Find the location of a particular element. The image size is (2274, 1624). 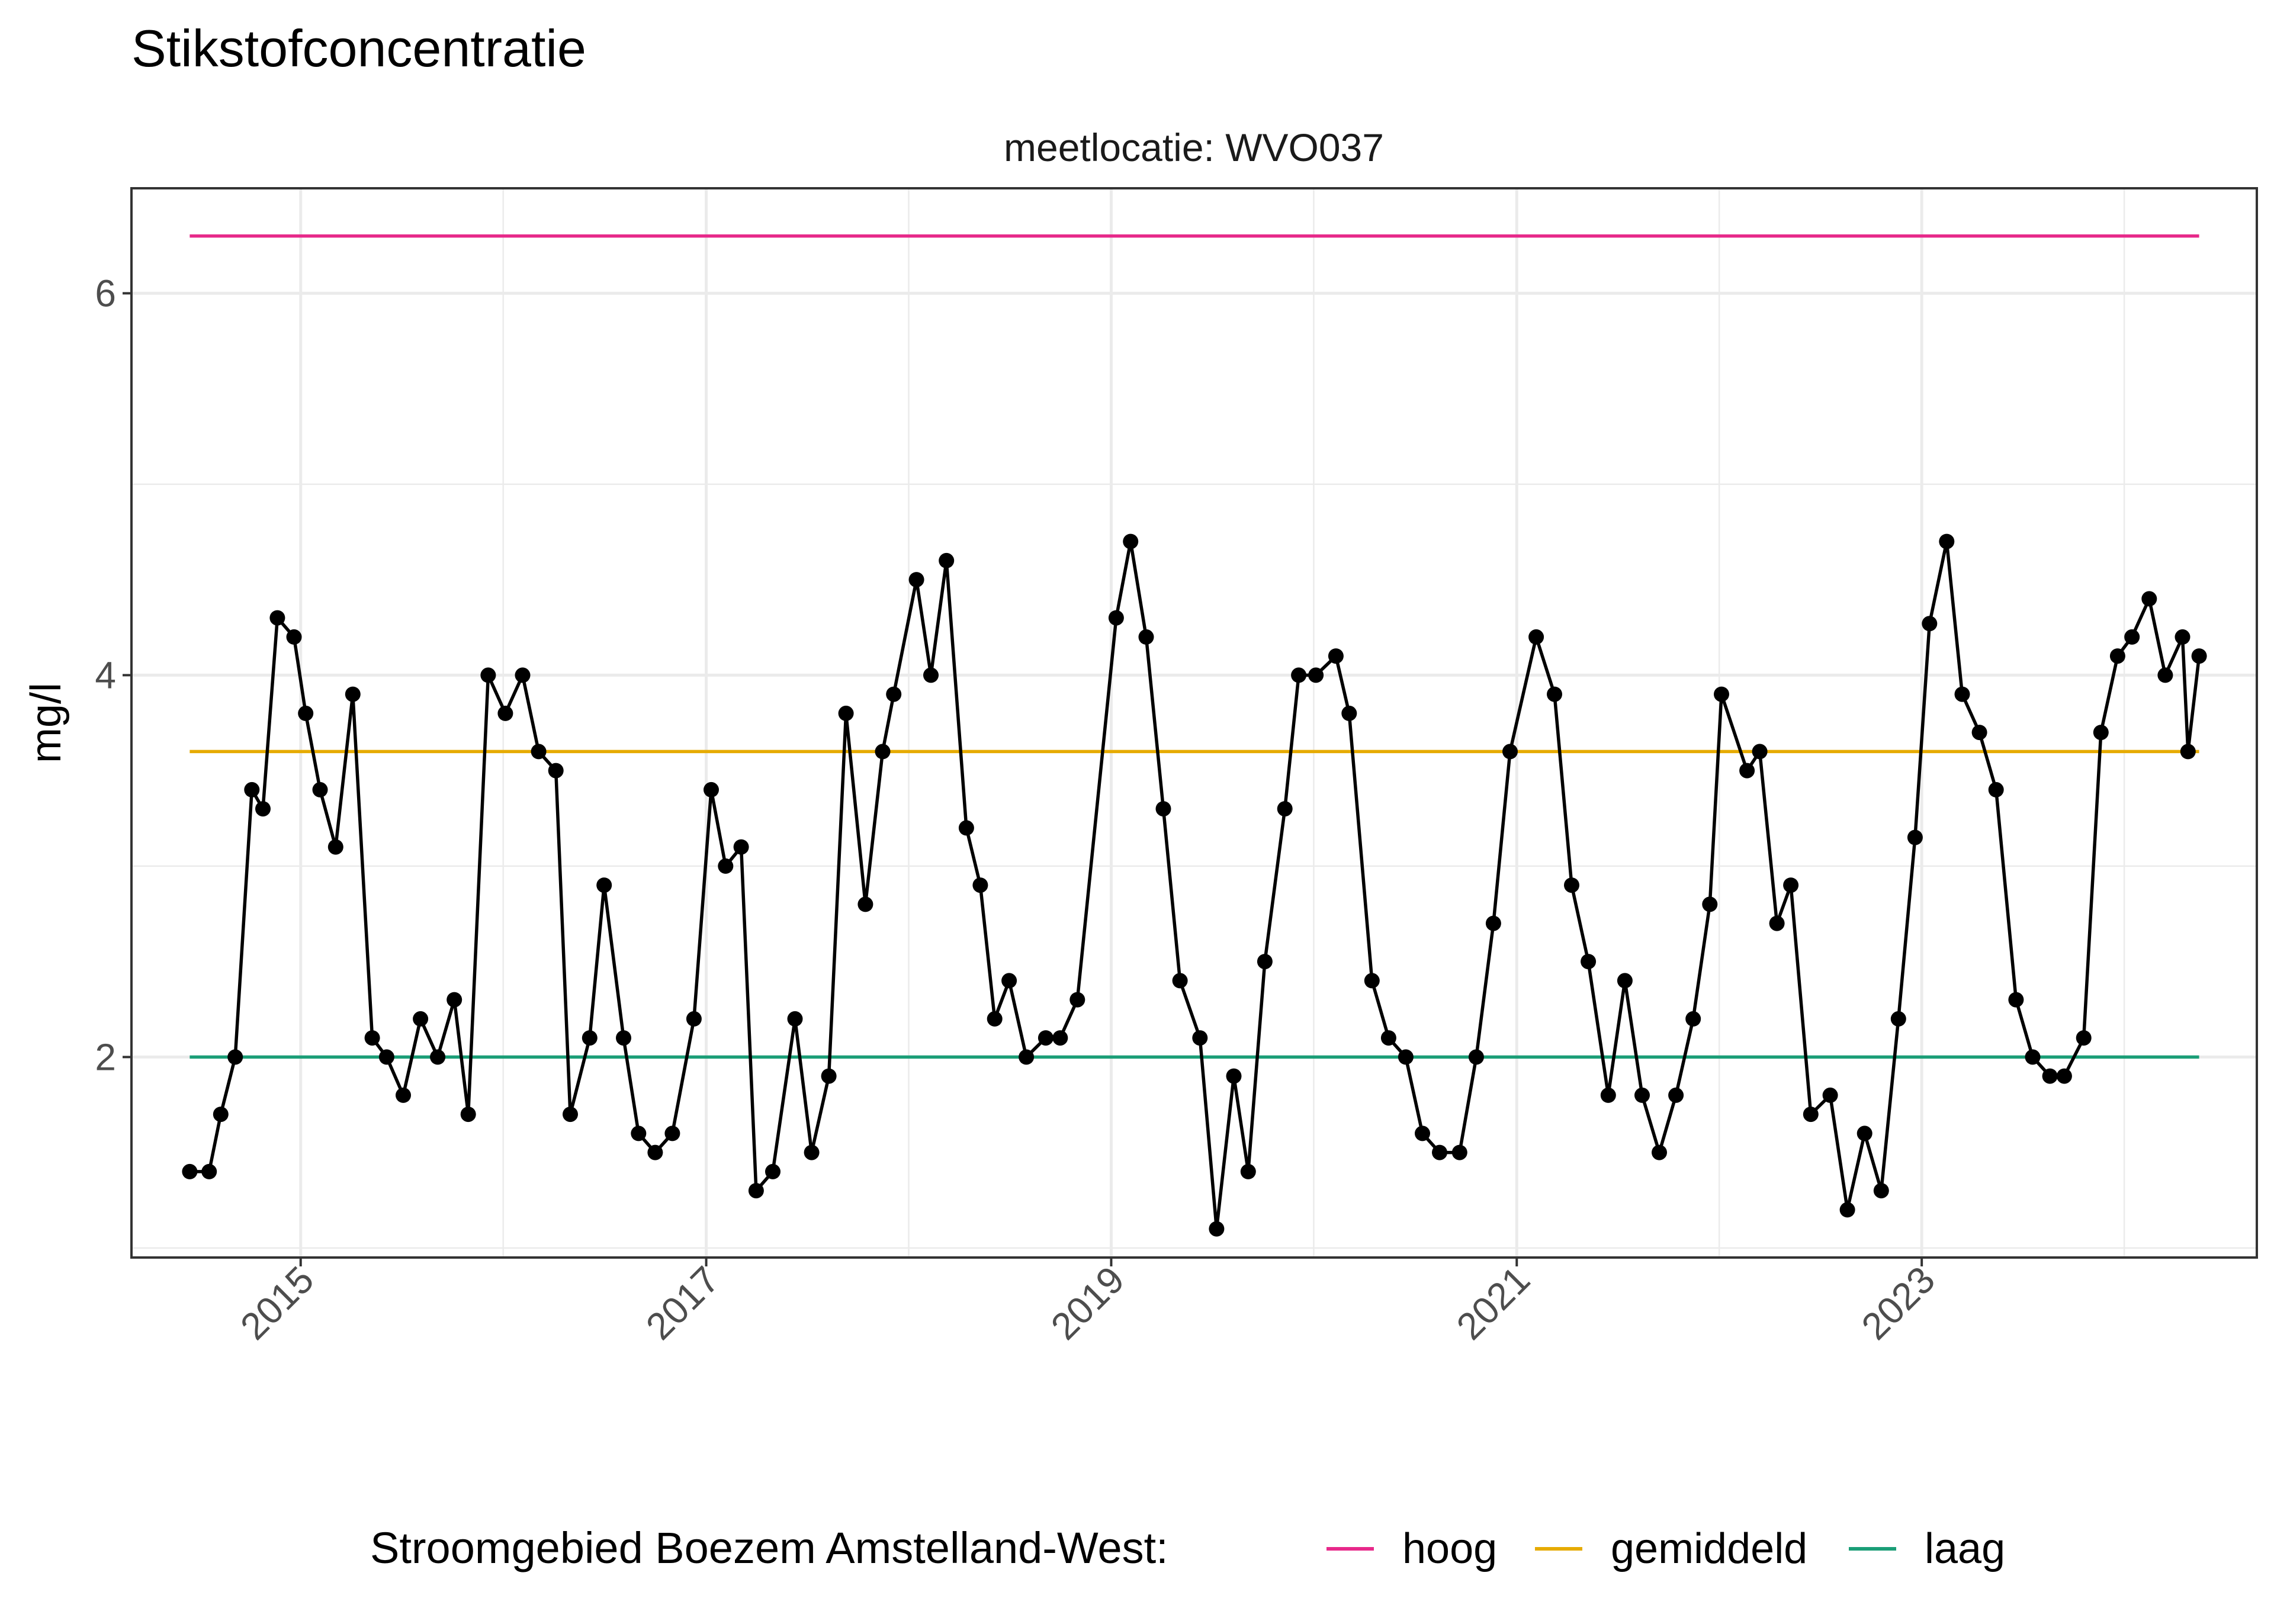

legend-label-gemiddeld: gemiddeld is located at coordinates (1709, 1548).